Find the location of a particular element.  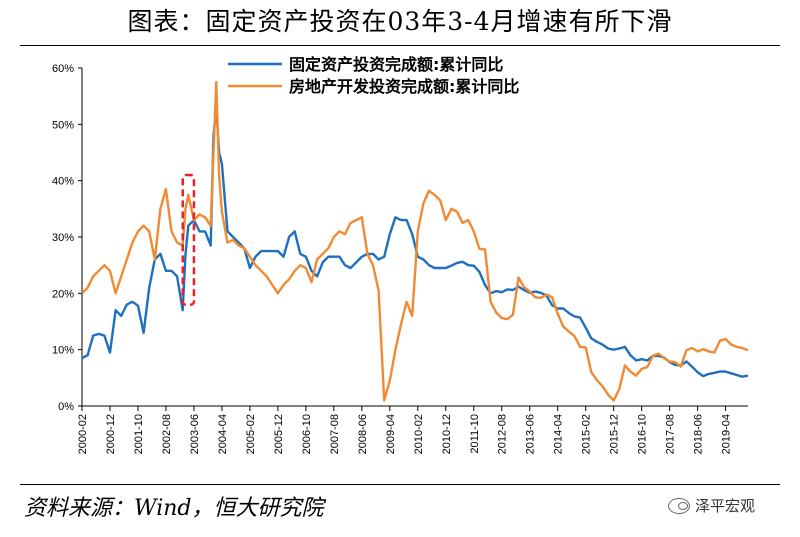

y-tick-label: 40% is located at coordinates (63, 182).